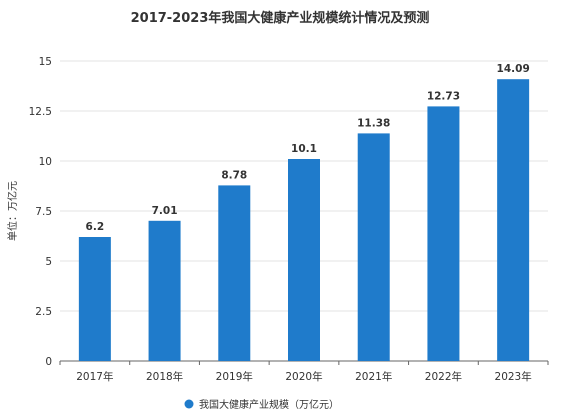  I want to click on axes, so click(304, 362).